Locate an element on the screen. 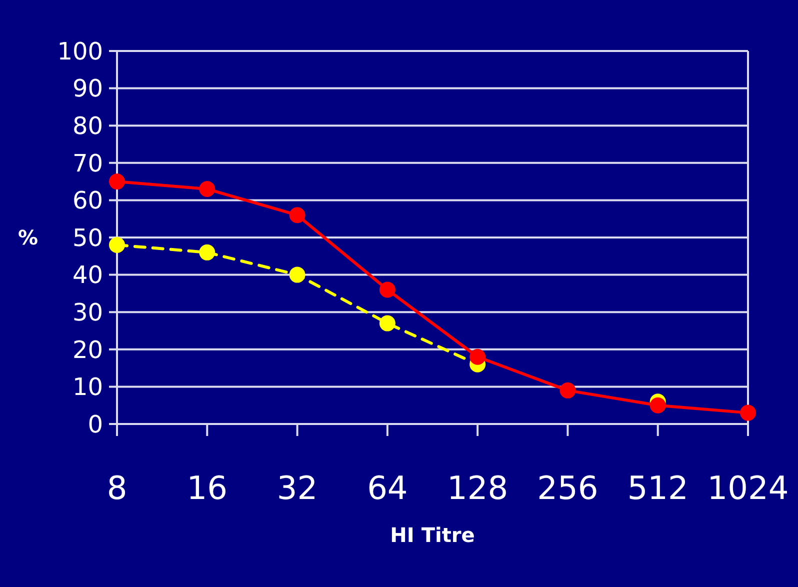  y-tick-label: 80 is located at coordinates (87, 126).